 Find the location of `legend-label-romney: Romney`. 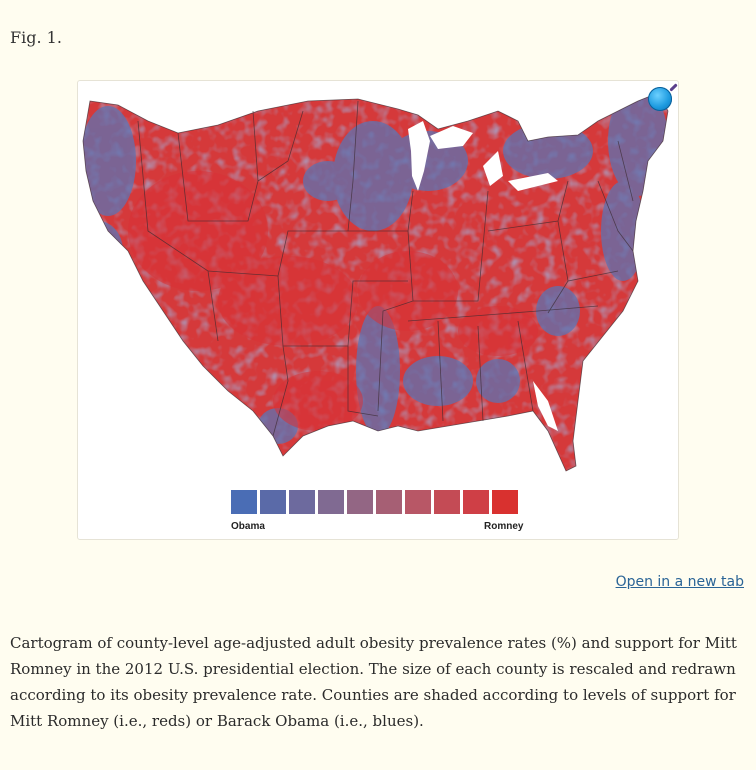

legend-label-romney: Romney is located at coordinates (504, 526).